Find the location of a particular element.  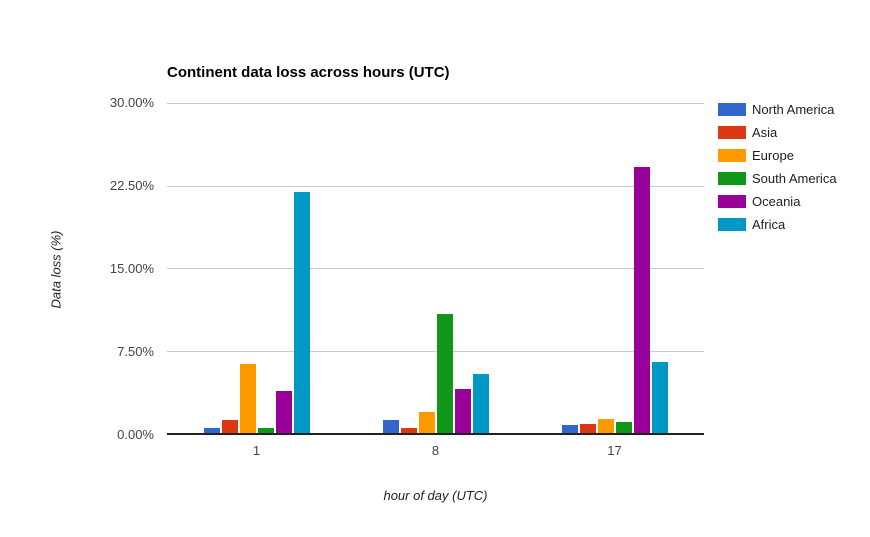

gridline-30.00% is located at coordinates (435, 103).